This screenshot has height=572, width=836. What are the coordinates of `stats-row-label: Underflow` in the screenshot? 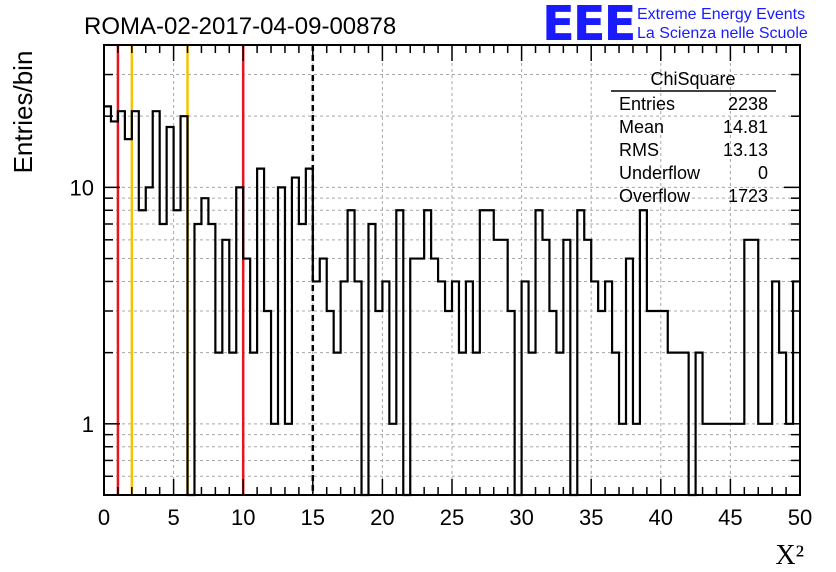 It's located at (660, 173).